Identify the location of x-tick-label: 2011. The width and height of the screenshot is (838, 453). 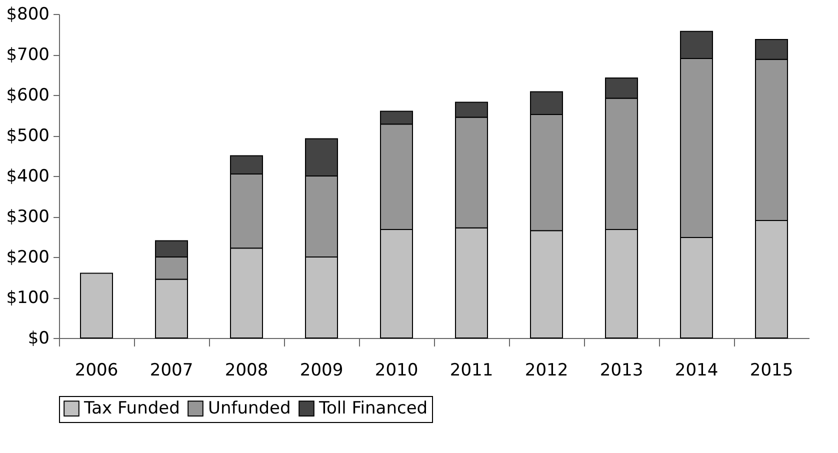
(472, 370).